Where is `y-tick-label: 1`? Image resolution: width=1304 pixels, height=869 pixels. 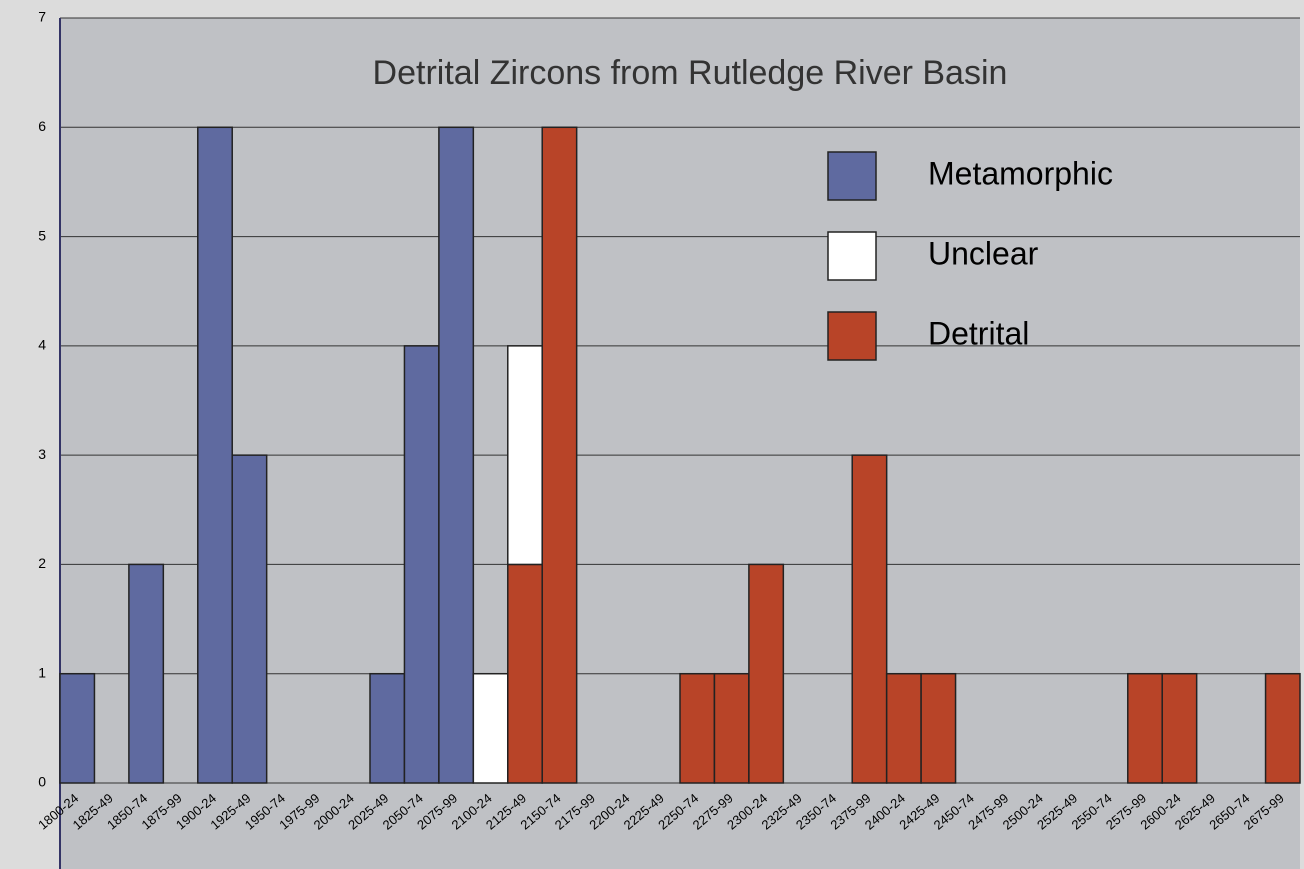
y-tick-label: 1 is located at coordinates (42, 672).